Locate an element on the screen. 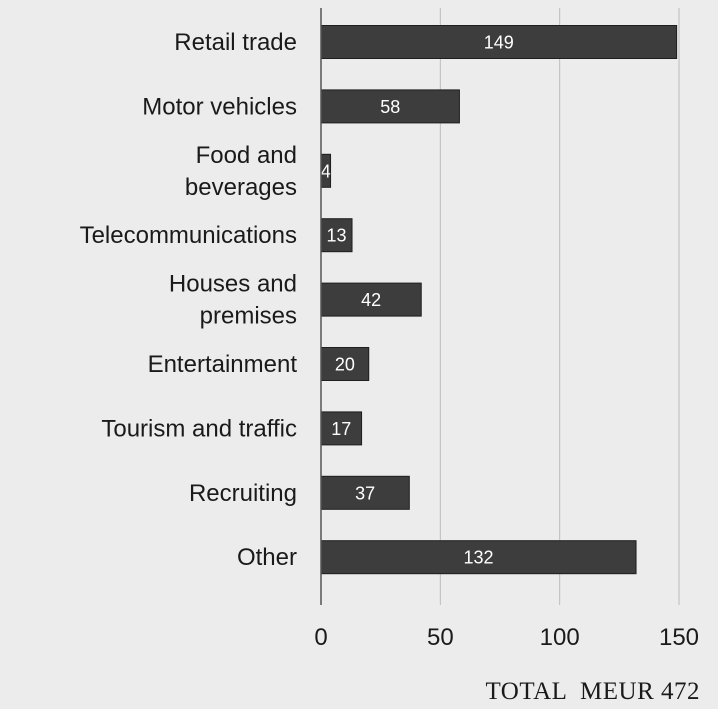 Image resolution: width=718 pixels, height=709 pixels. data-label: 149 is located at coordinates (499, 43).